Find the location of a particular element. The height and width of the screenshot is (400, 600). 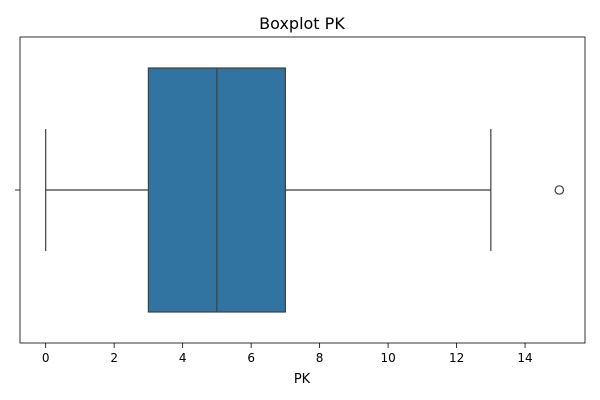

x-tick-label: 0 is located at coordinates (46, 358).